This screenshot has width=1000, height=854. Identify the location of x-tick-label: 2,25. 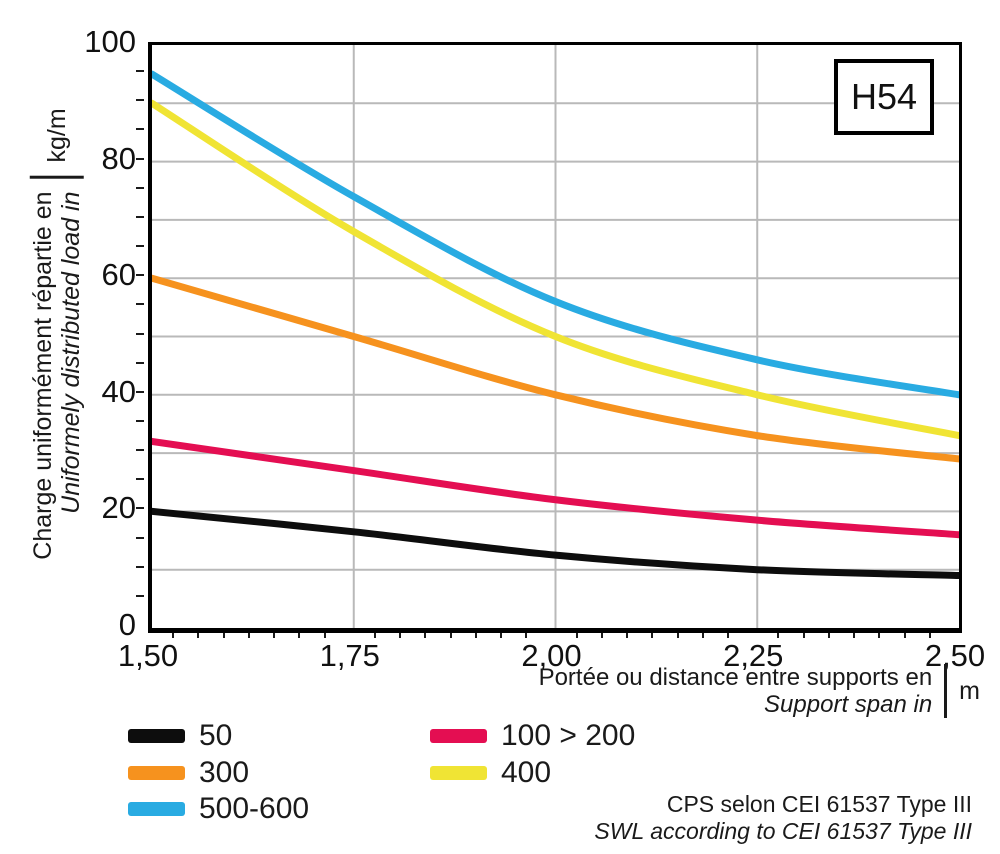
(753, 655).